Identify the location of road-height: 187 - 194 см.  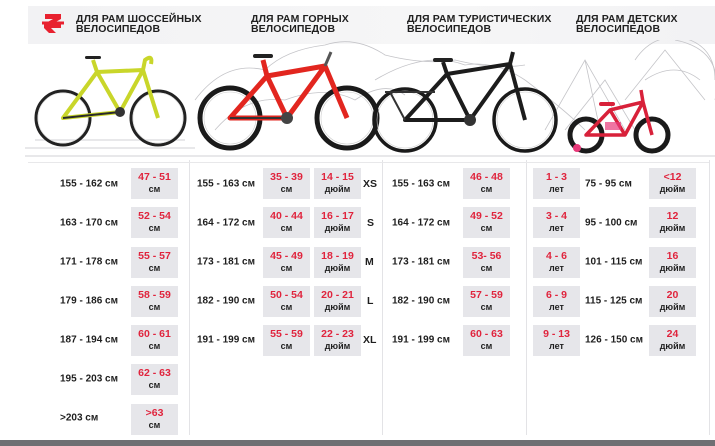
(89, 340).